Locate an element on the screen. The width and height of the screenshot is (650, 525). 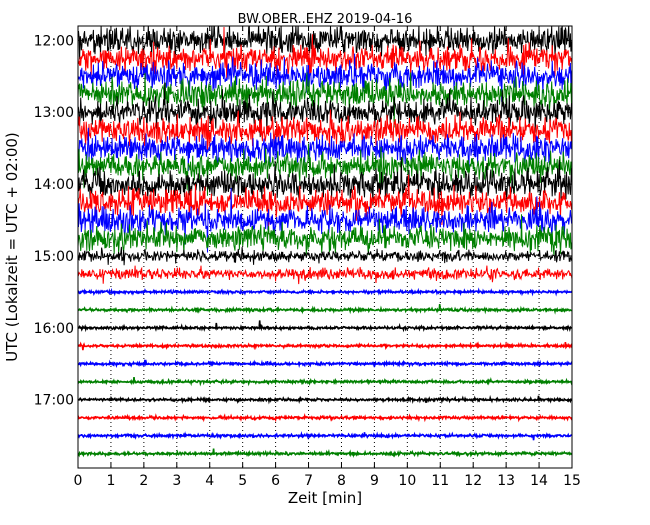
x-tick-label-12: 12 is located at coordinates (473, 481).